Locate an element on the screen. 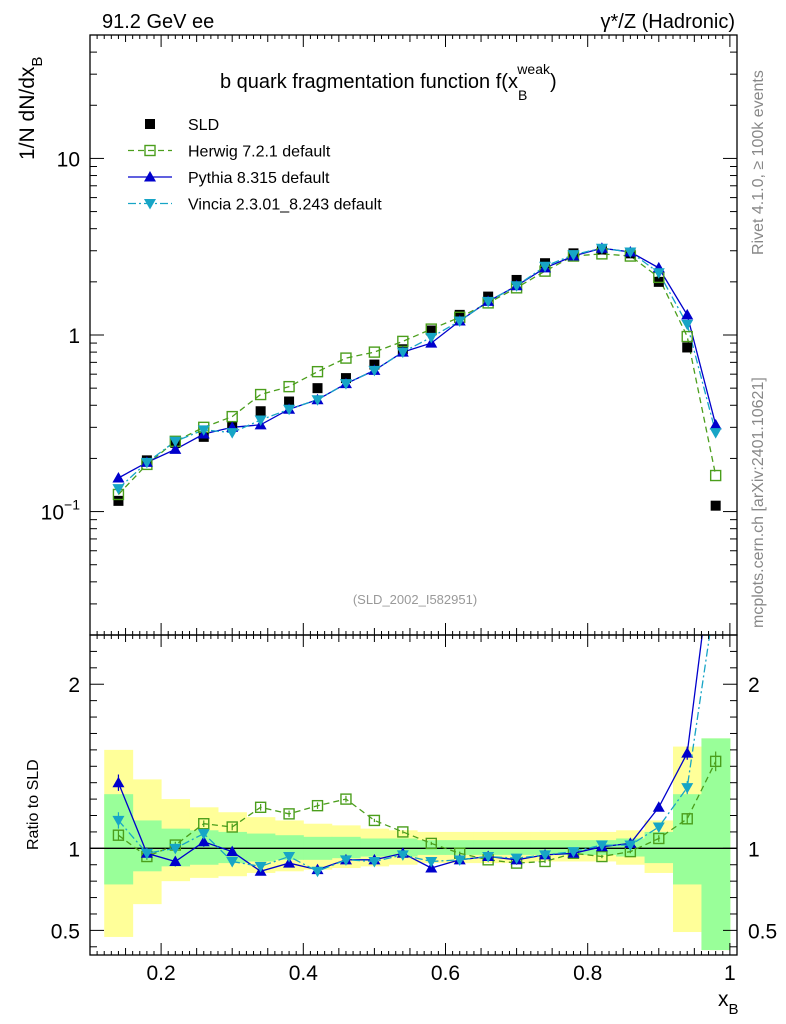 This screenshot has height=1024, width=786. legend-marker-sld is located at coordinates (150, 124).